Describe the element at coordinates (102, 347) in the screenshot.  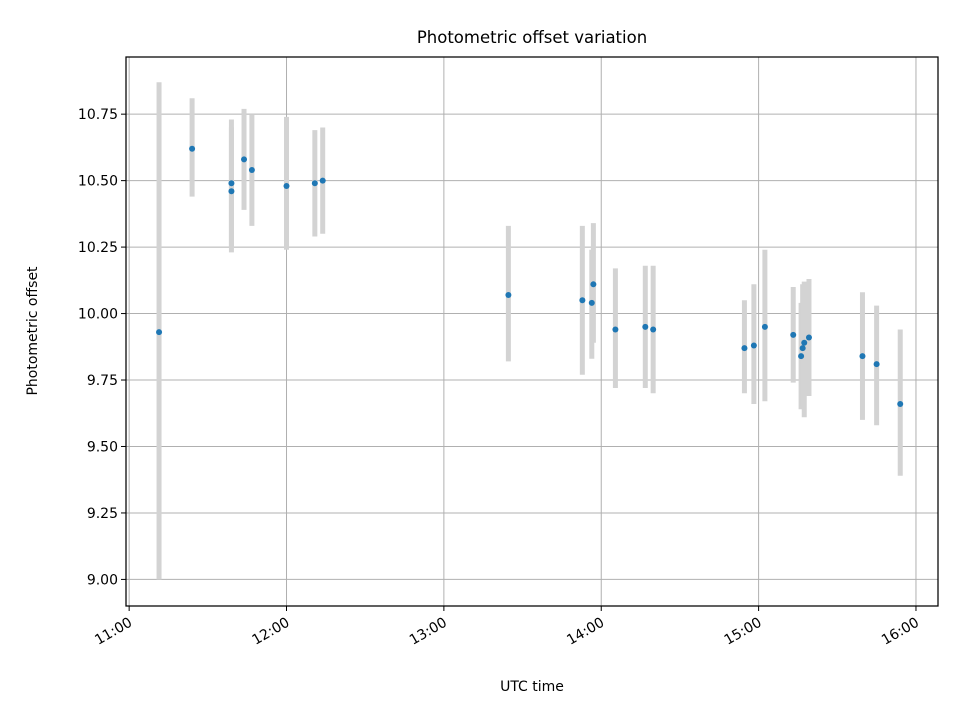
I see `y-axis: 9.00 9.25 9.50 9.75 10.00 10.25 10.50 10.75` at that location.